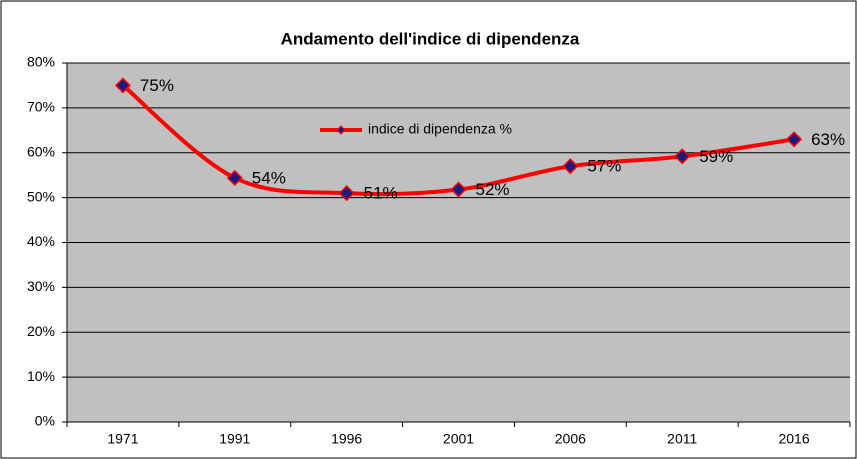  Describe the element at coordinates (430, 38) in the screenshot. I see `chart-title: Andamento dell'indice di dipendenza` at that location.